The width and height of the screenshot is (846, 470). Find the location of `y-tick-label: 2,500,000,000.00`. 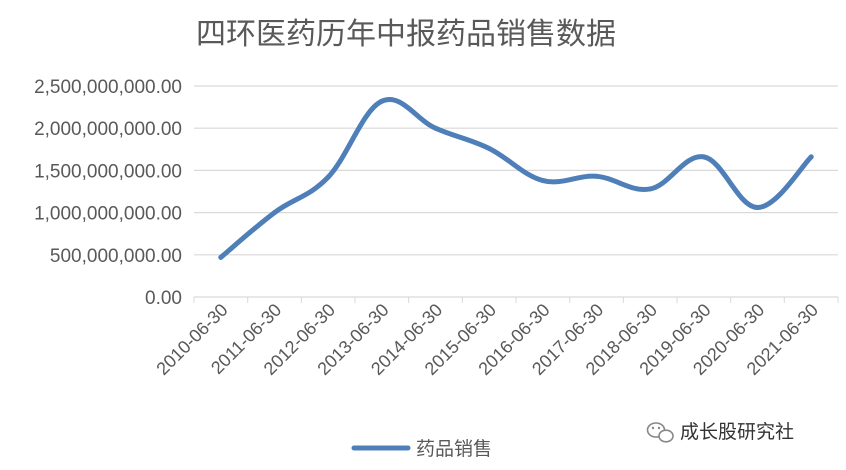

y-tick-label: 2,500,000,000.00 is located at coordinates (108, 87).